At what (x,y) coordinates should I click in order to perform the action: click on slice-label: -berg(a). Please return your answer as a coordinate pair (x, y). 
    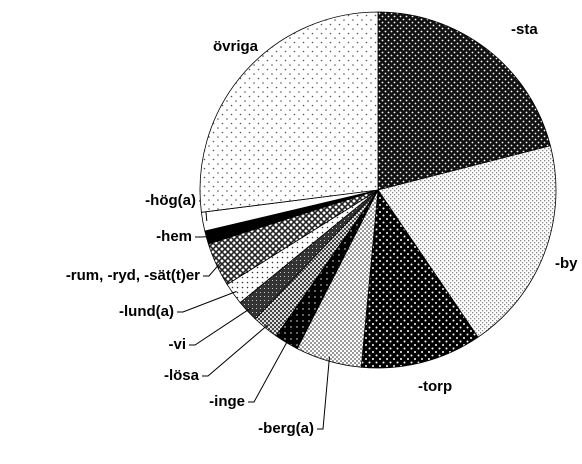
    Looking at the image, I should click on (286, 428).